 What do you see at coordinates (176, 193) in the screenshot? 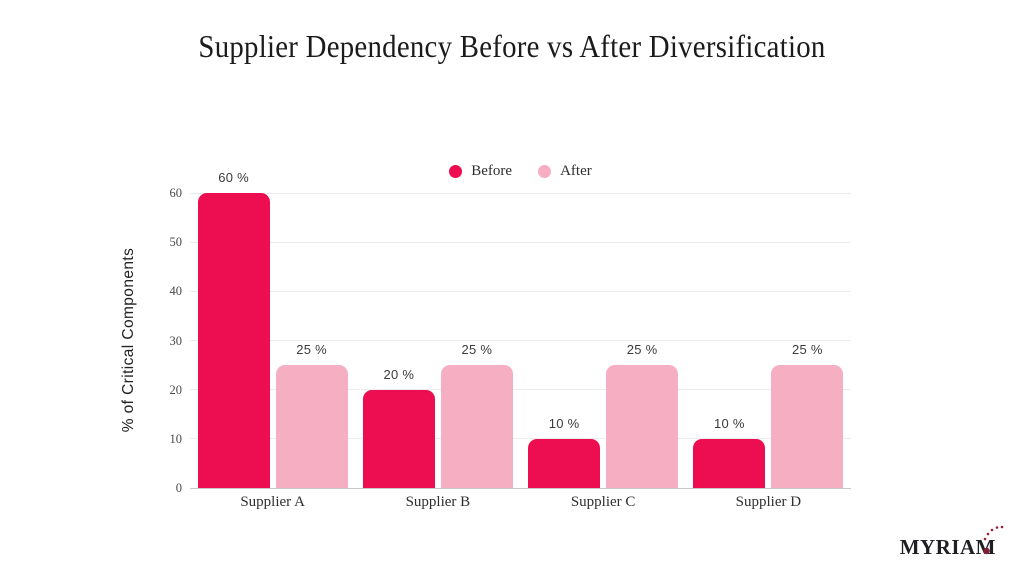
I see `y-tick-label: 60` at bounding box center [176, 193].